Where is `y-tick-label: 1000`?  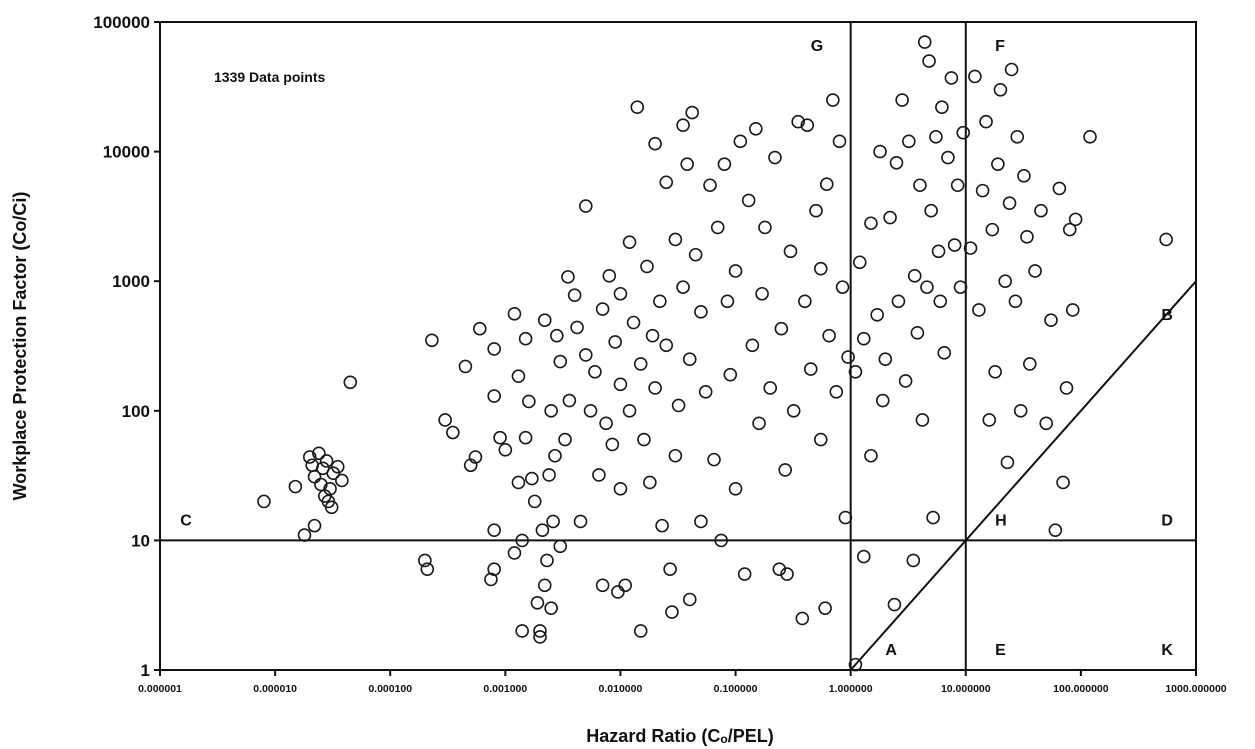
y-tick-label: 1000 is located at coordinates (131, 281).